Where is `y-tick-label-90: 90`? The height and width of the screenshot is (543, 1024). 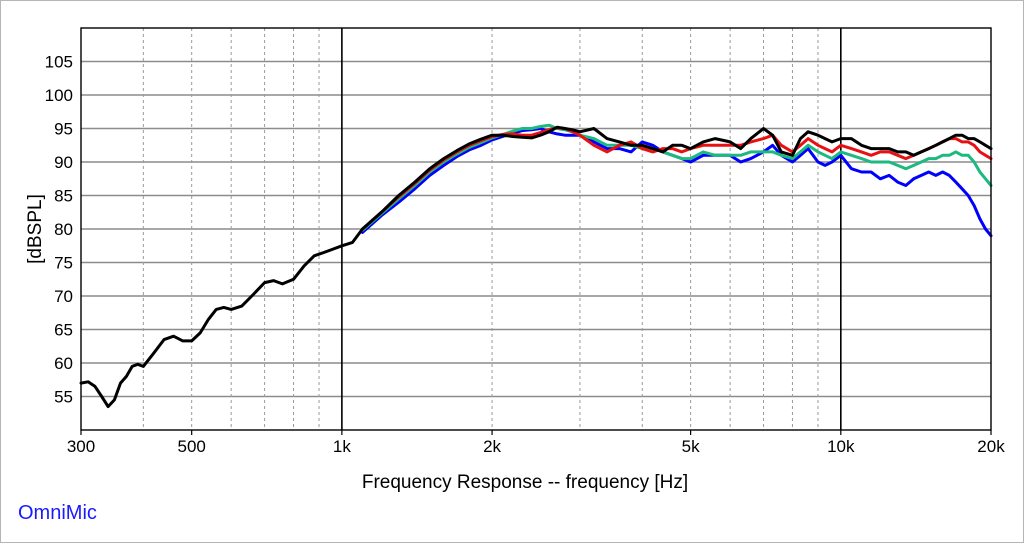
y-tick-label-90: 90 is located at coordinates (63, 162).